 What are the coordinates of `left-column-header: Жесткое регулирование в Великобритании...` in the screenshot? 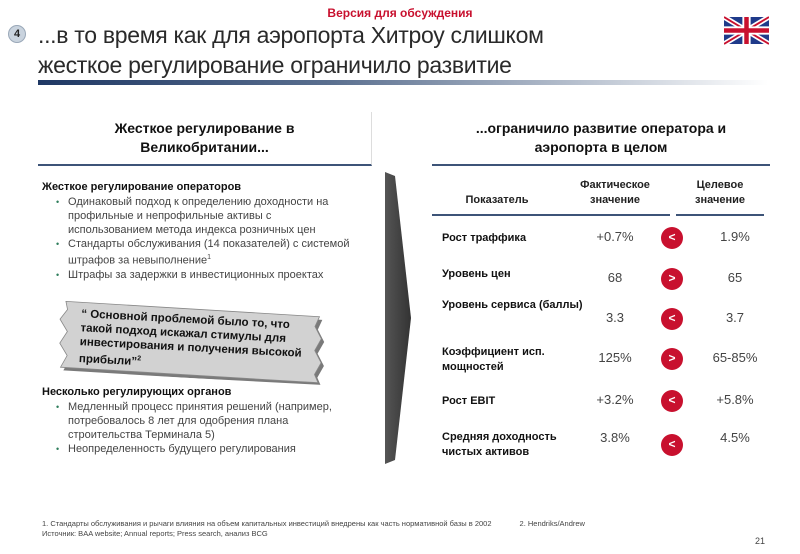 It's located at (205, 139).